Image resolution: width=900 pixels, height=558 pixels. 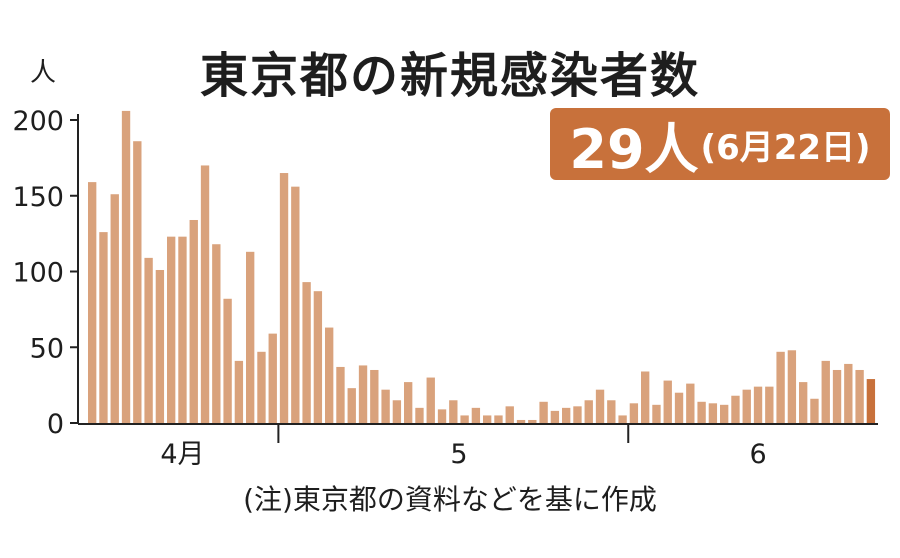 I want to click on x-tick-label: 5, so click(x=458, y=454).